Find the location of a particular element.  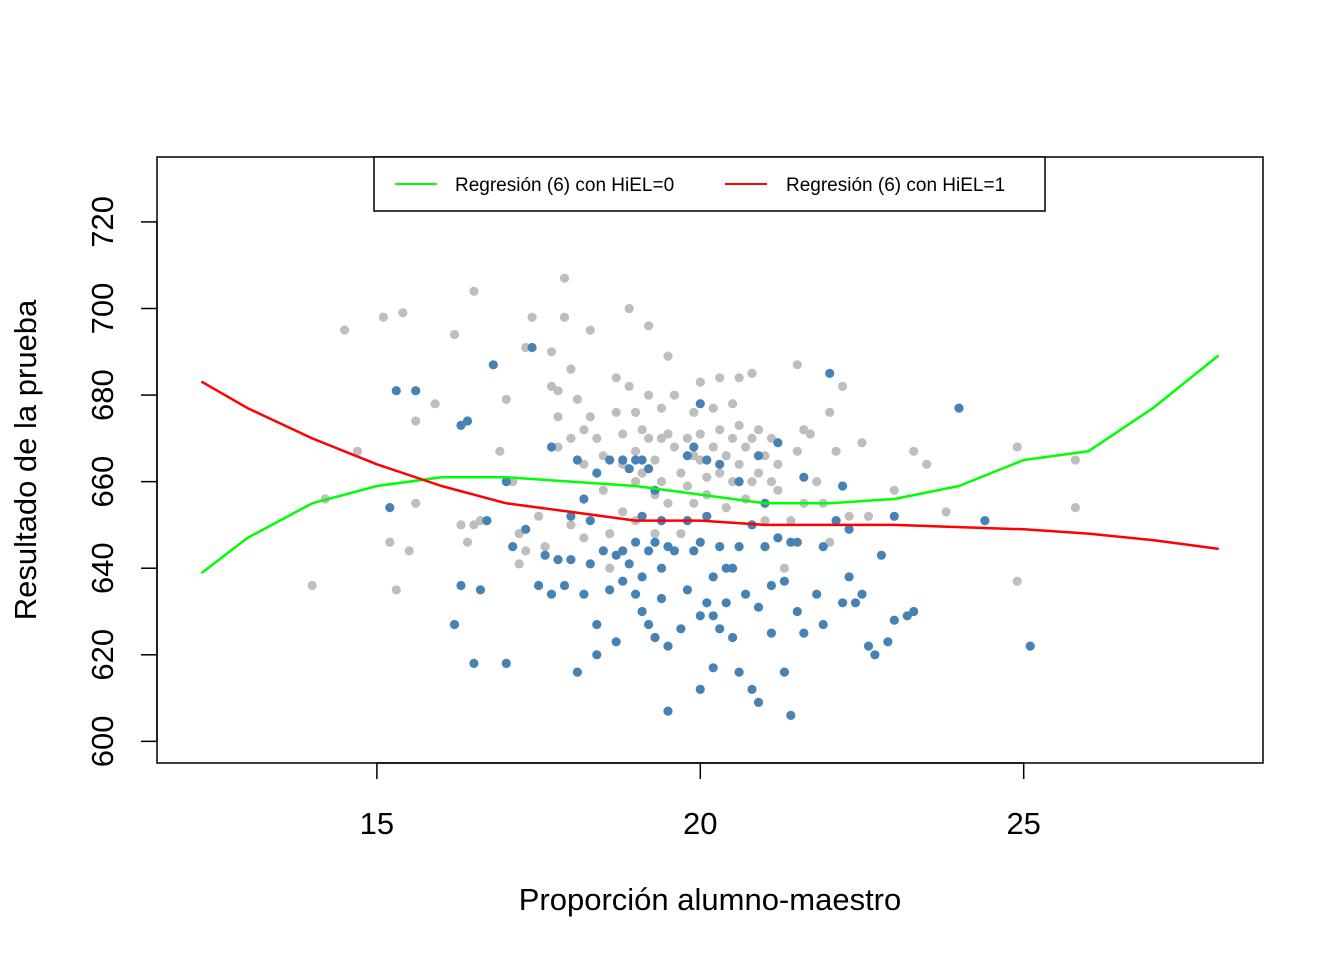

x-tick-label: 15 is located at coordinates (377, 823).